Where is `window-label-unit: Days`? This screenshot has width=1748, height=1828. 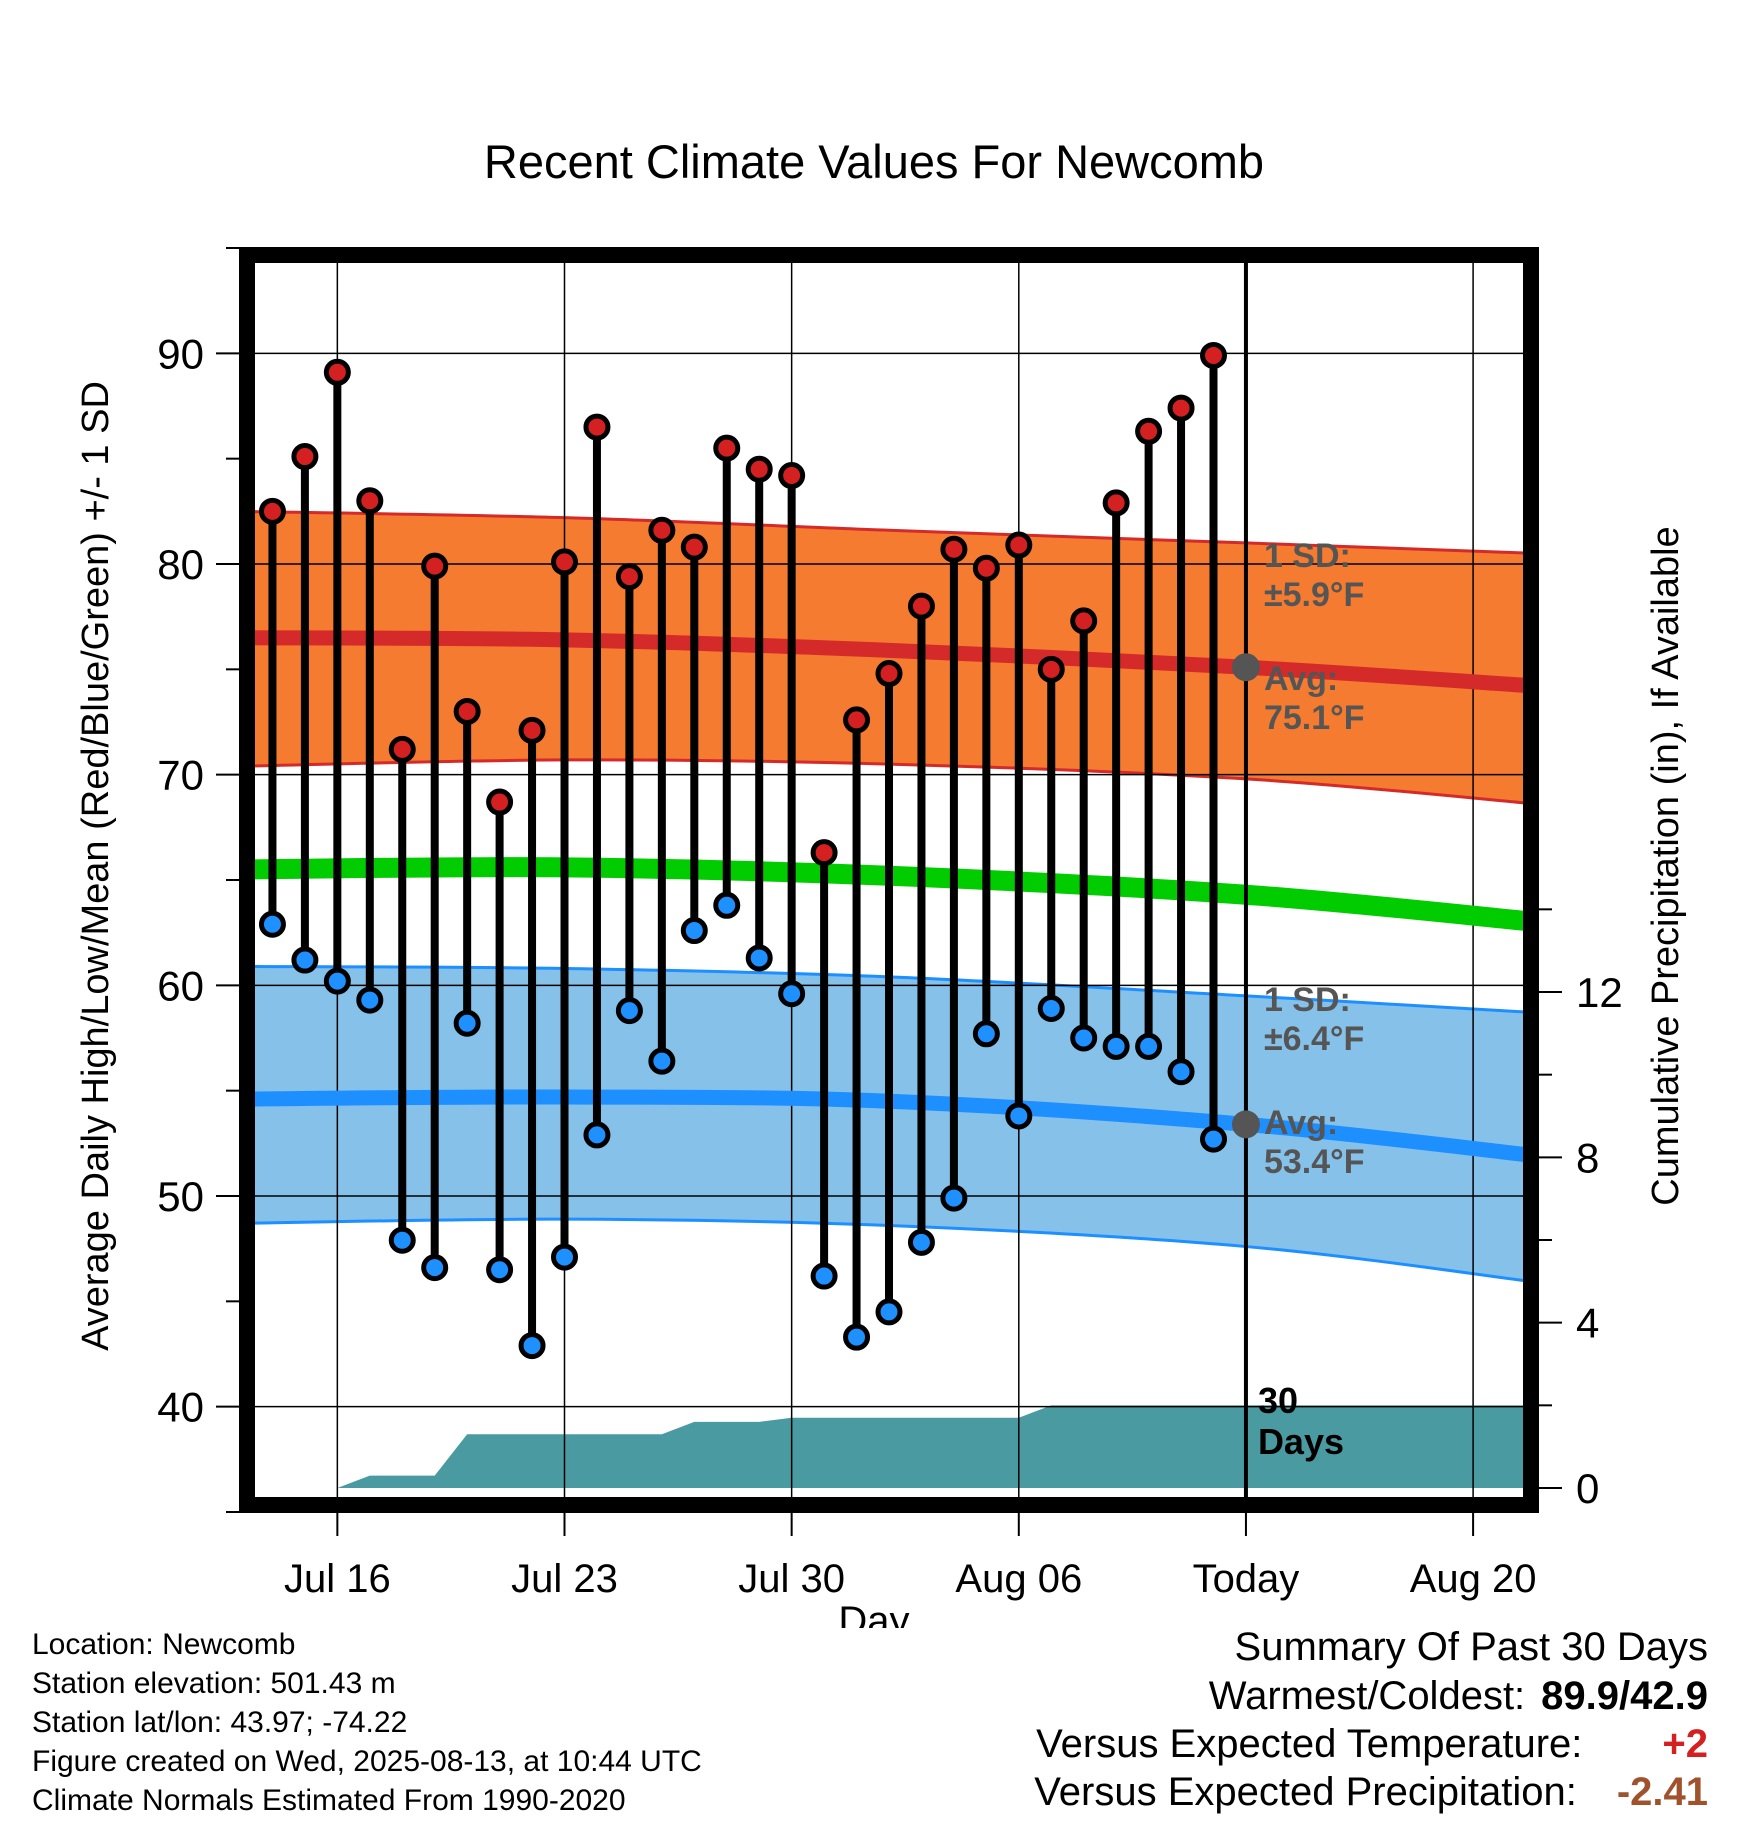 window-label-unit: Days is located at coordinates (1301, 1441).